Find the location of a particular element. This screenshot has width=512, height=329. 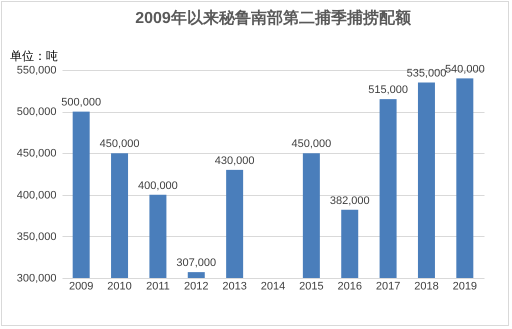

y-tick-label: 350,000 is located at coordinates (36, 236).